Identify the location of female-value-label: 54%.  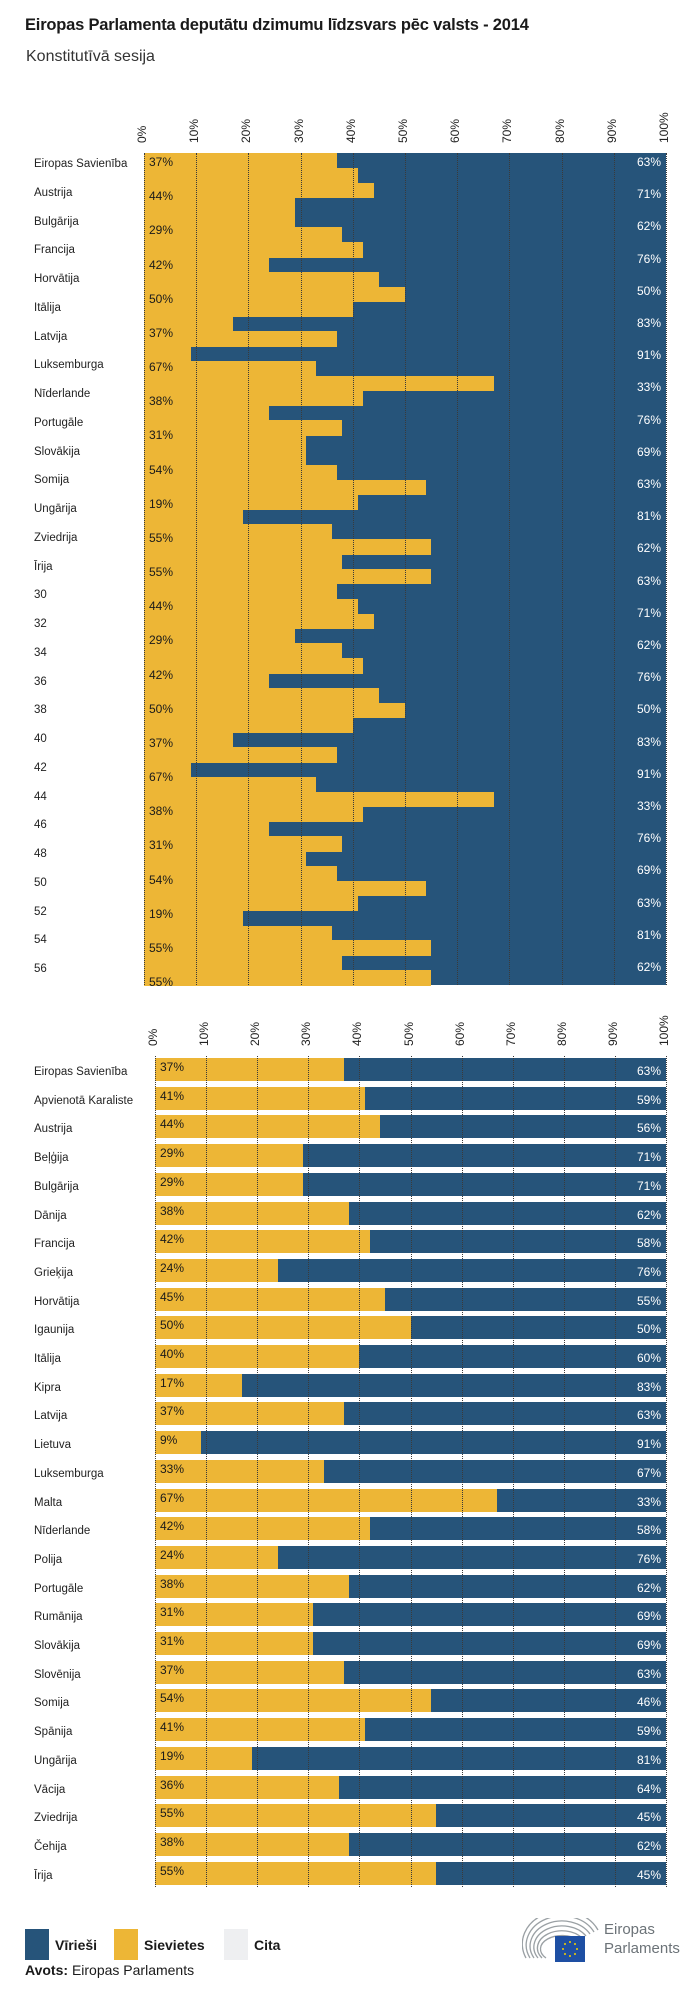
(172, 1698).